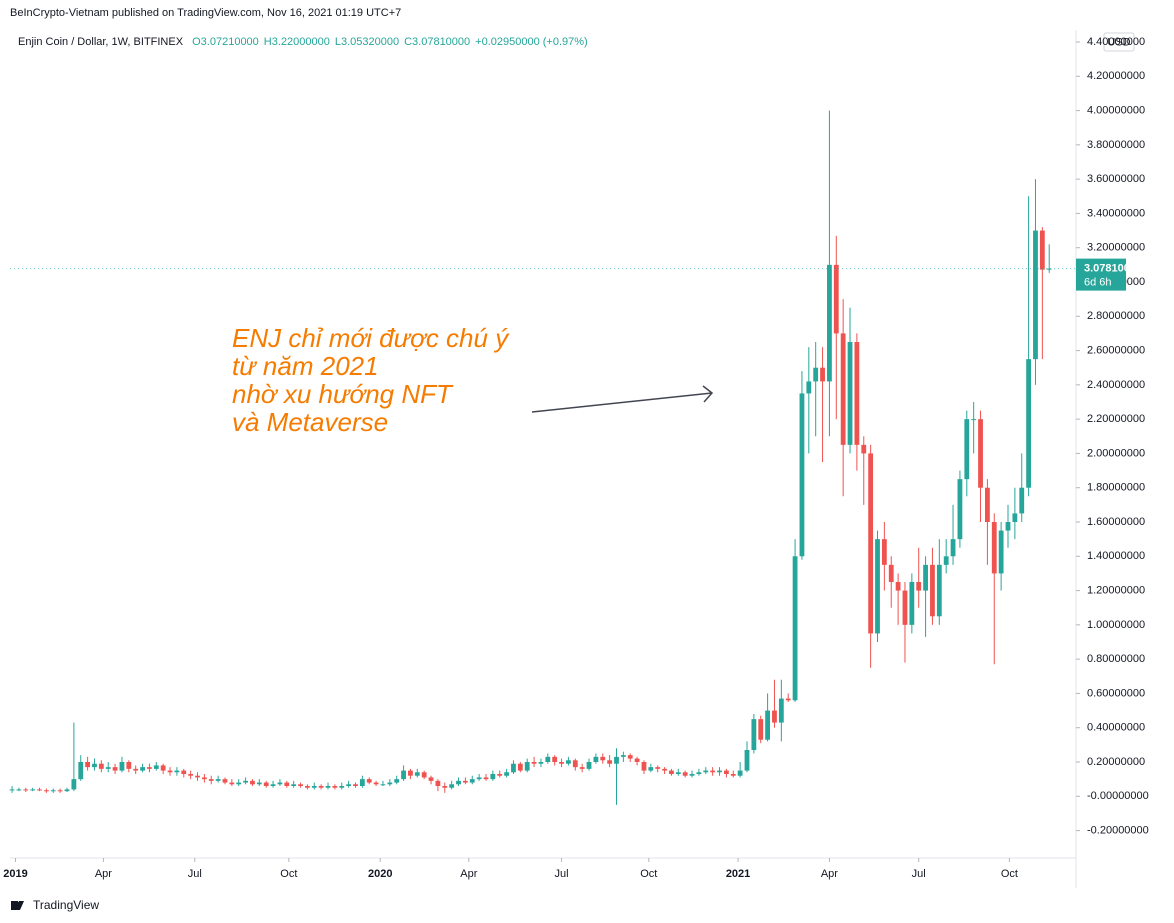  What do you see at coordinates (1116, 76) in the screenshot?
I see `y-tick-label: 4.20000000` at bounding box center [1116, 76].